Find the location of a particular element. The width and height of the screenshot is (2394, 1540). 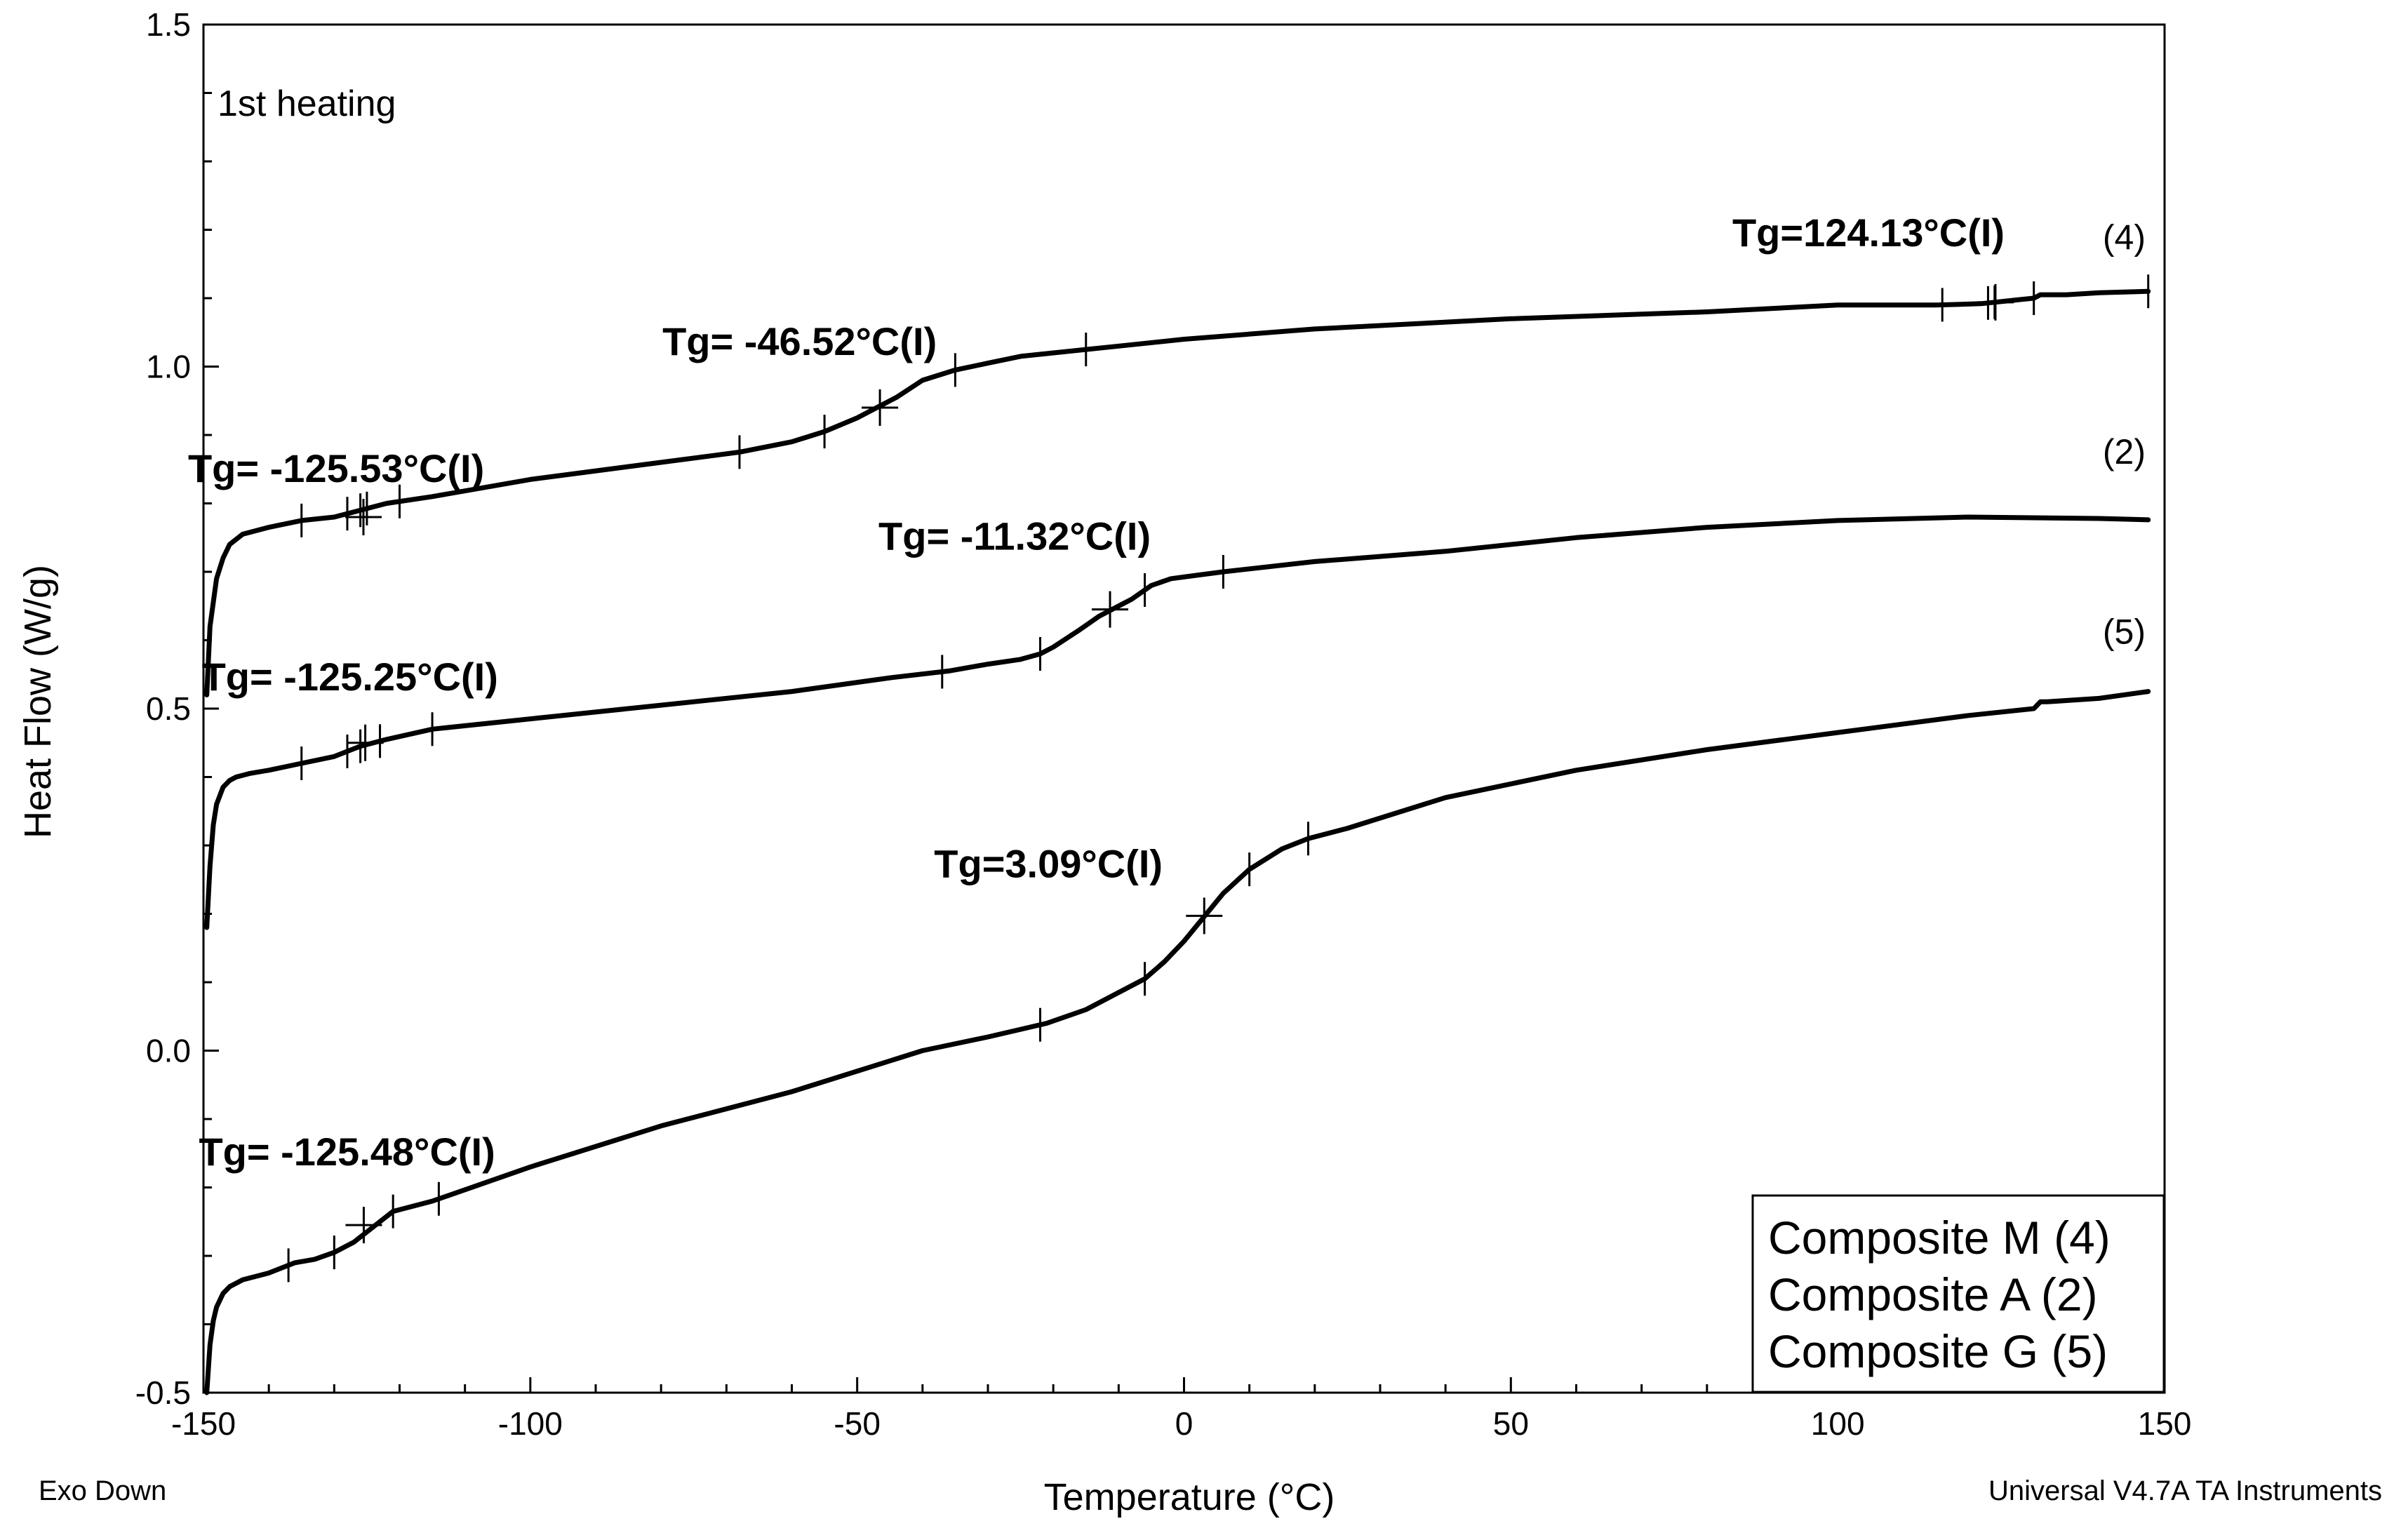

curve-id-label: (2) is located at coordinates (2124, 451).